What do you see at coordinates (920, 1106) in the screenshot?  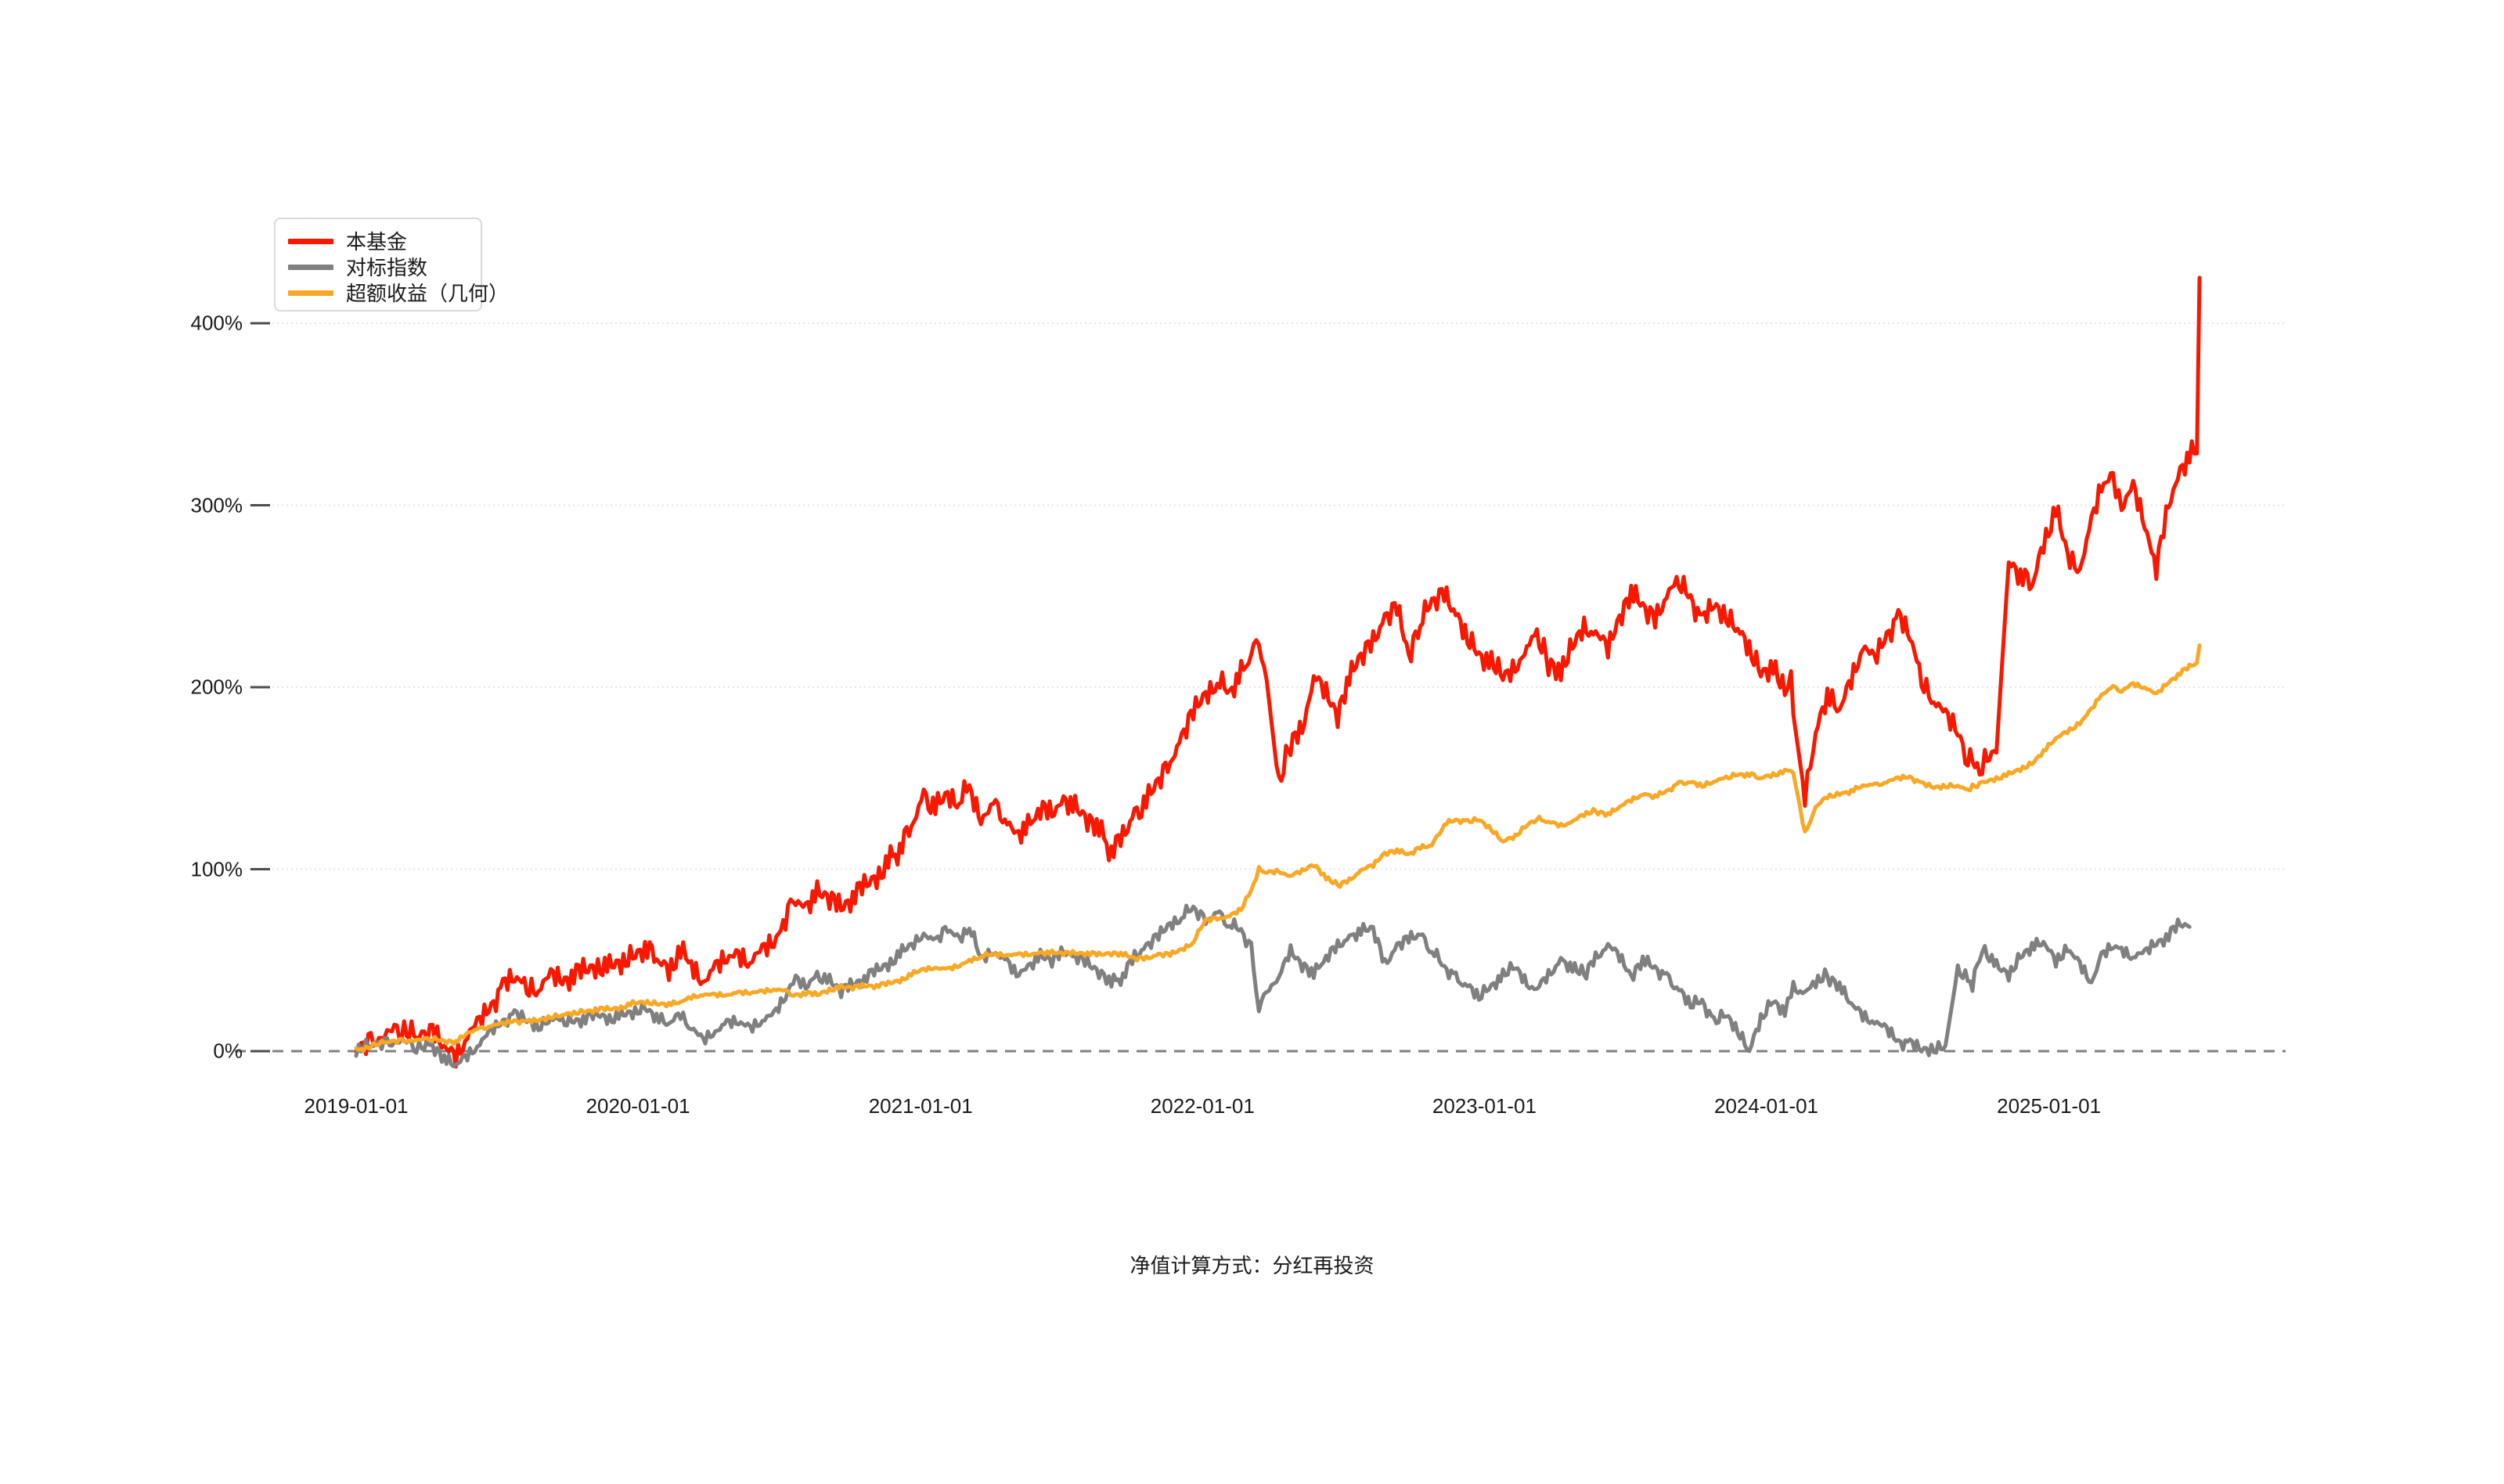 I see `x-axis-tick-label: 2021-01-01` at bounding box center [920, 1106].